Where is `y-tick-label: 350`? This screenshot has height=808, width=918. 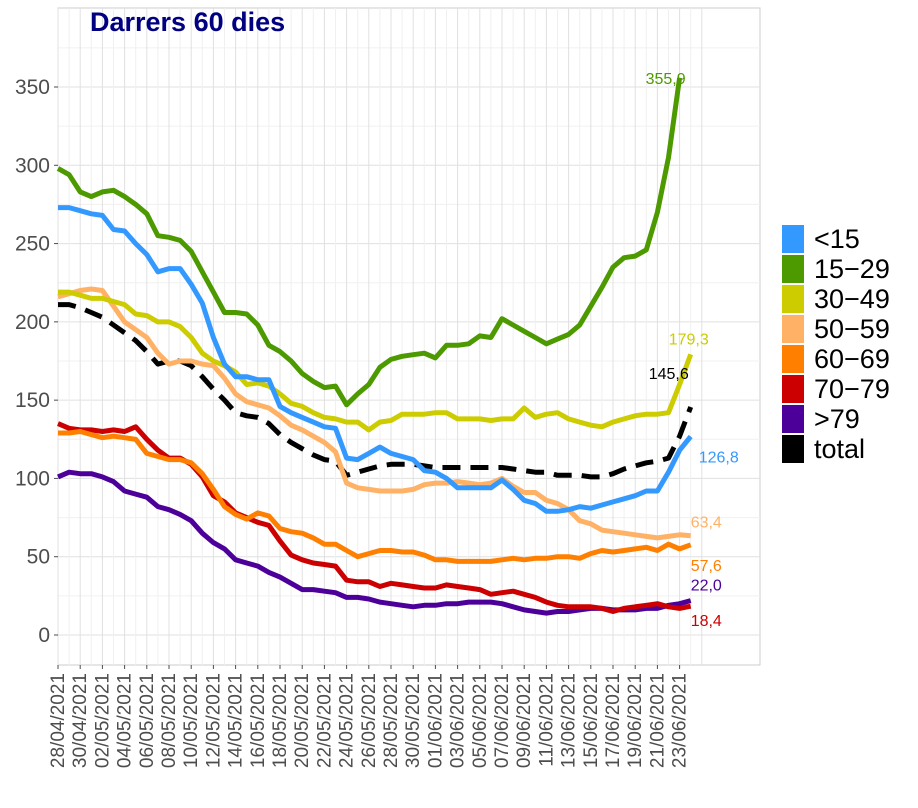
y-tick-label: 350 is located at coordinates (32, 87).